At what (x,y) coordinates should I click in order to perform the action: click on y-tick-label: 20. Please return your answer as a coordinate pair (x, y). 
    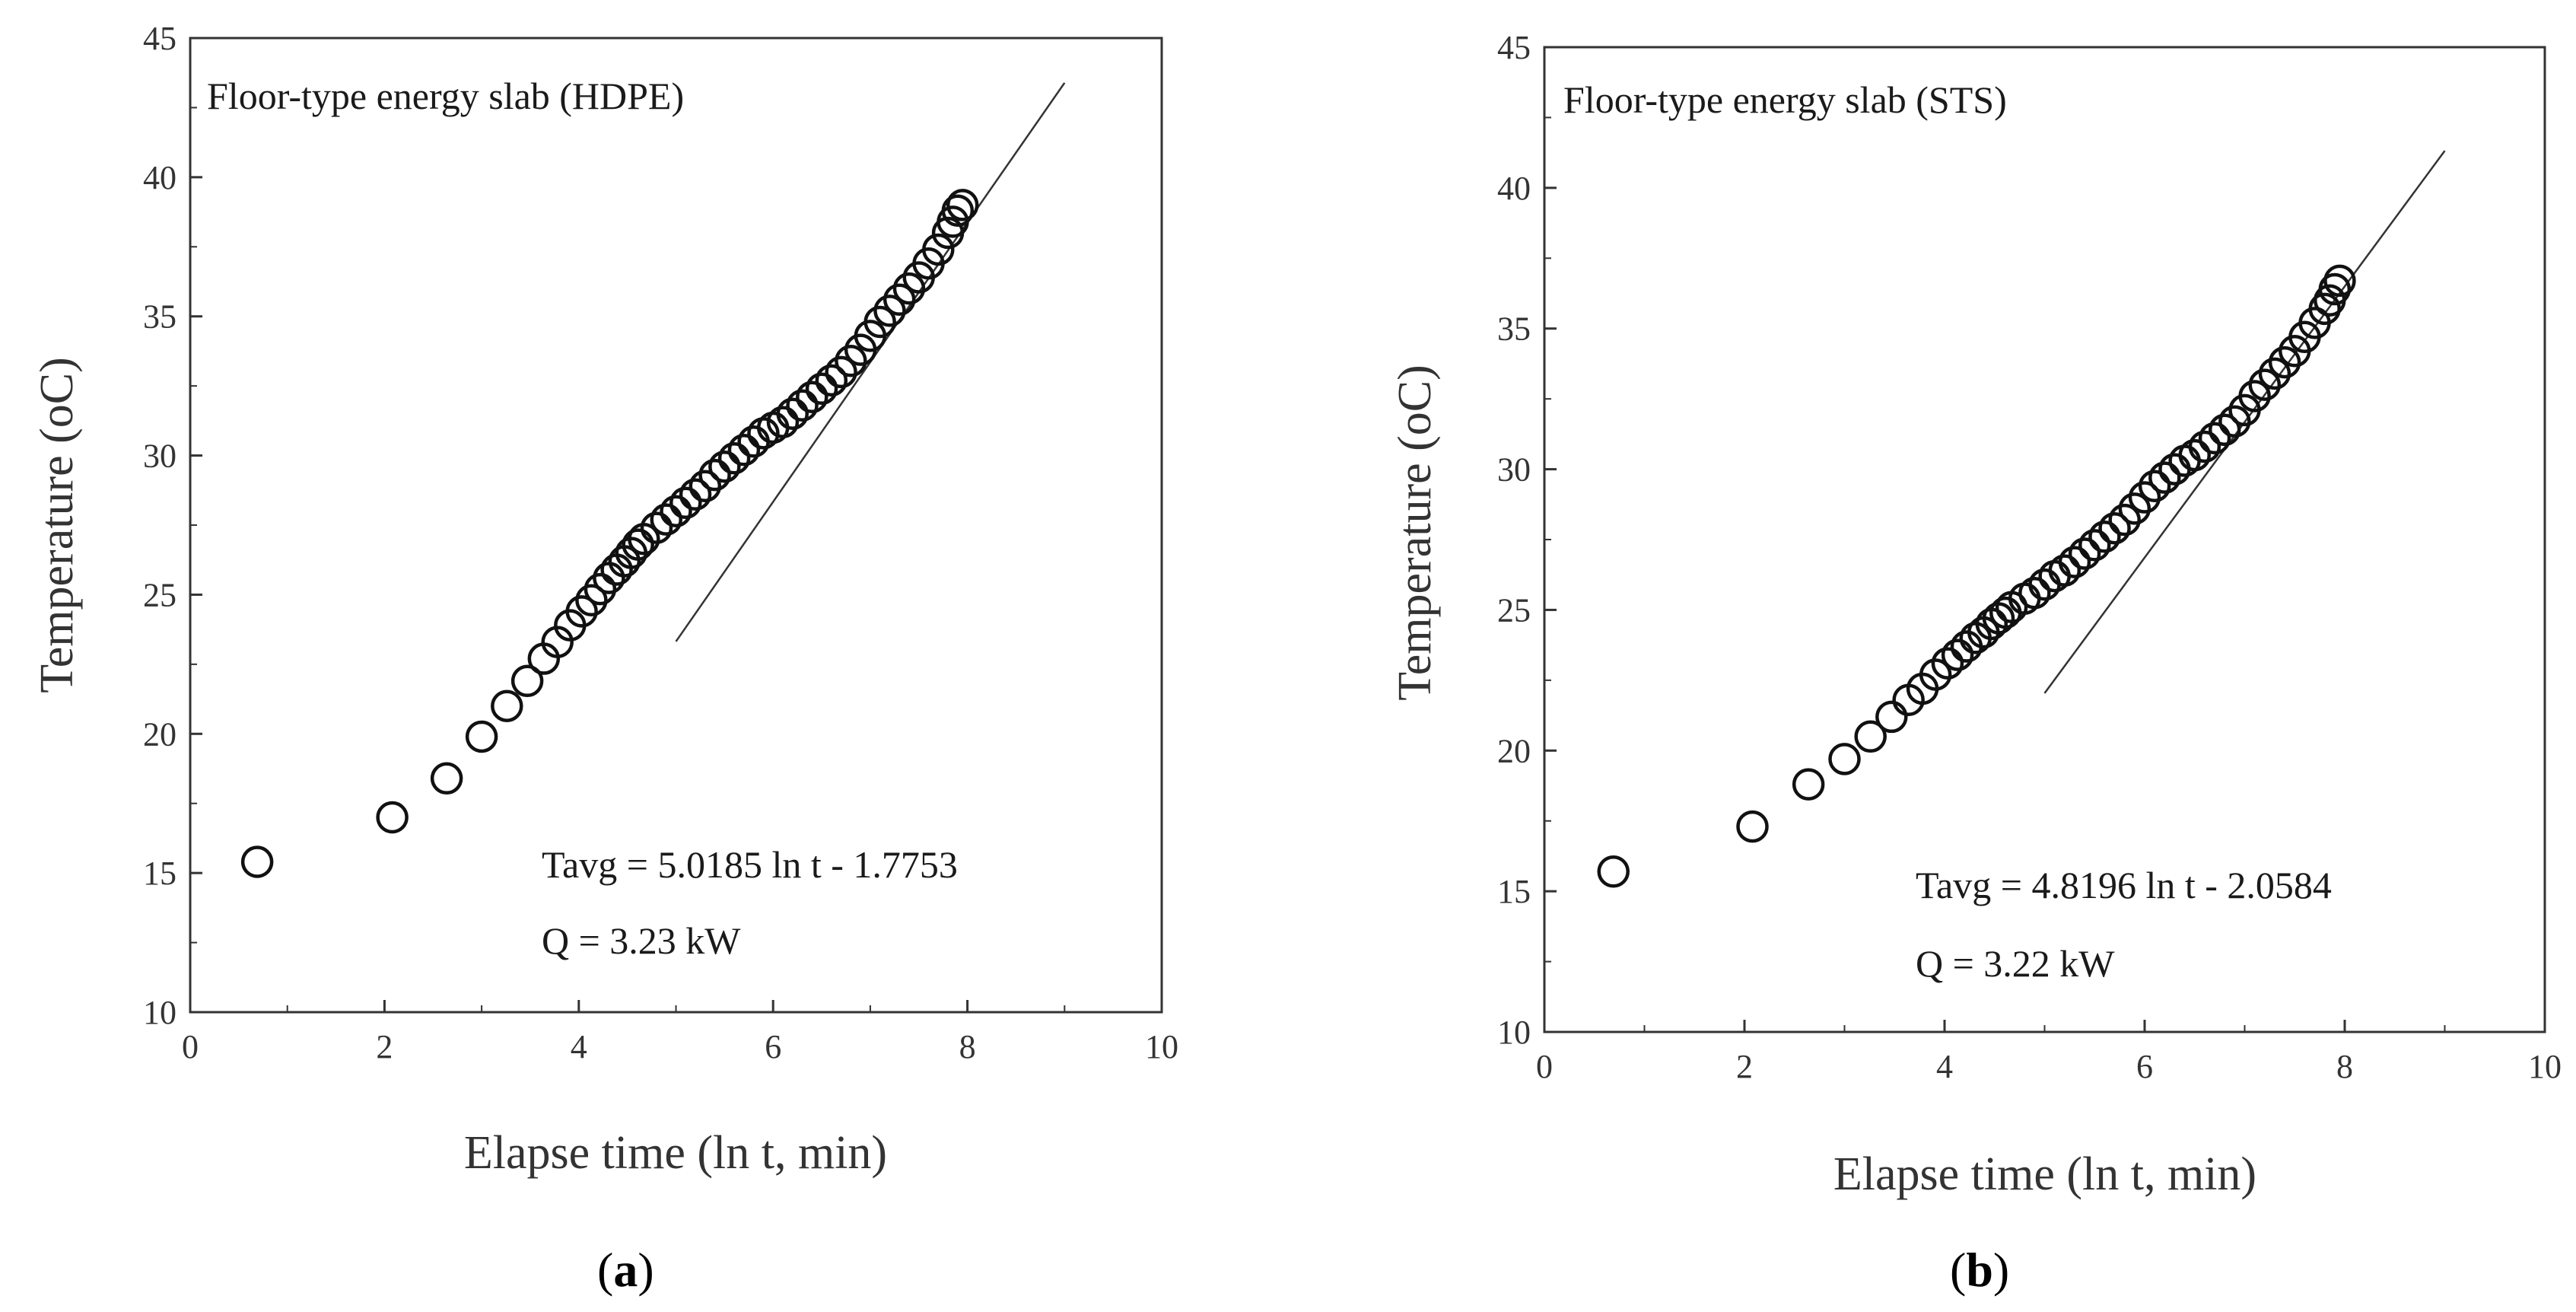
    Looking at the image, I should click on (1514, 750).